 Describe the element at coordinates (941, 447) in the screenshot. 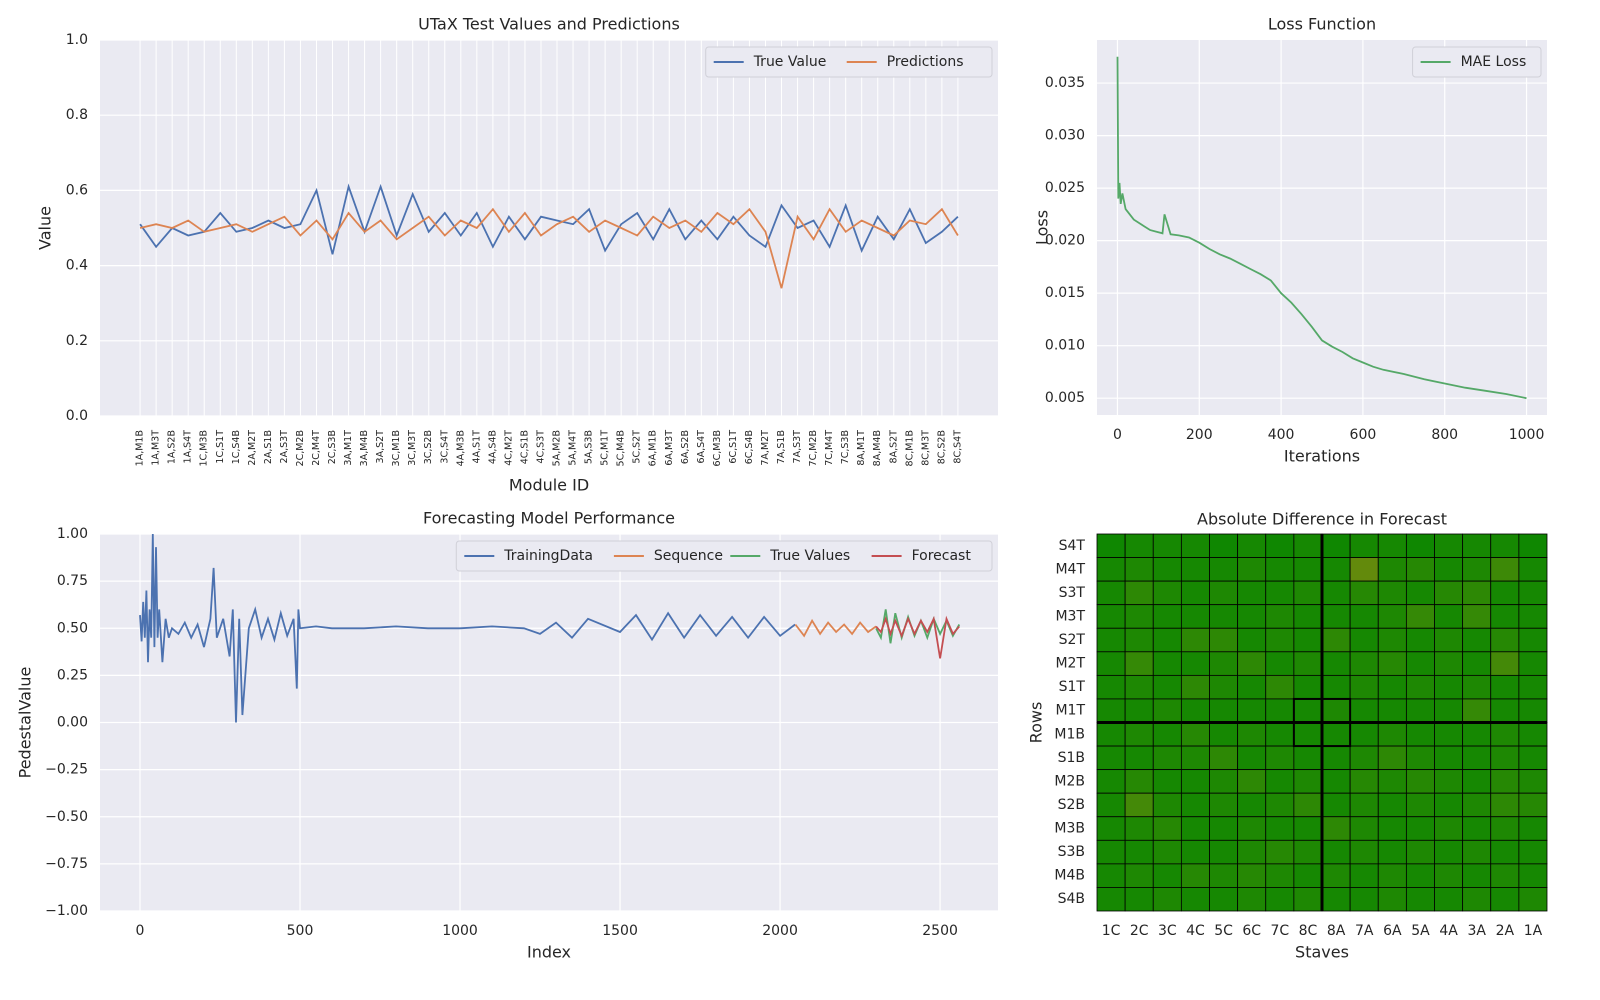

I see `x-tick-label: 8C,S2B` at that location.